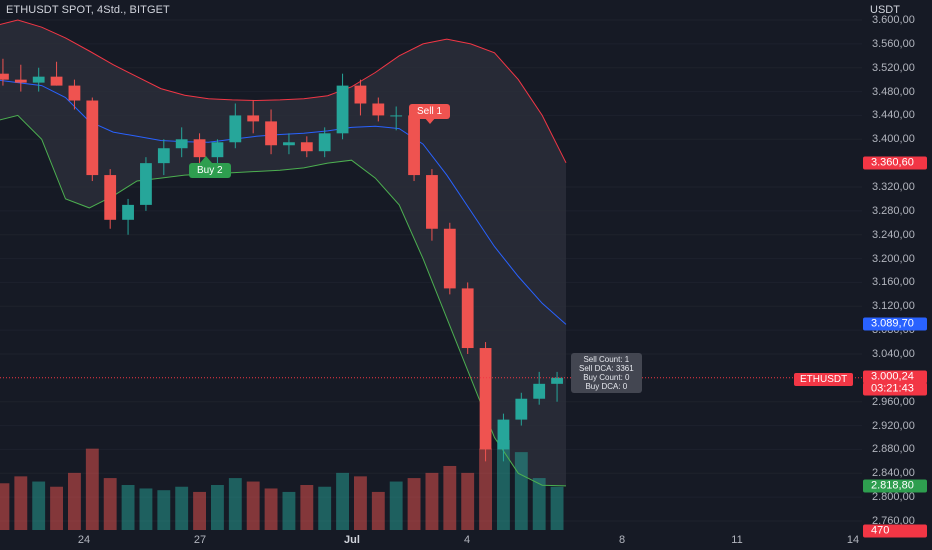 This screenshot has height=550, width=932. Describe the element at coordinates (206, 159) in the screenshot. I see `buy-arrow-icon` at that location.